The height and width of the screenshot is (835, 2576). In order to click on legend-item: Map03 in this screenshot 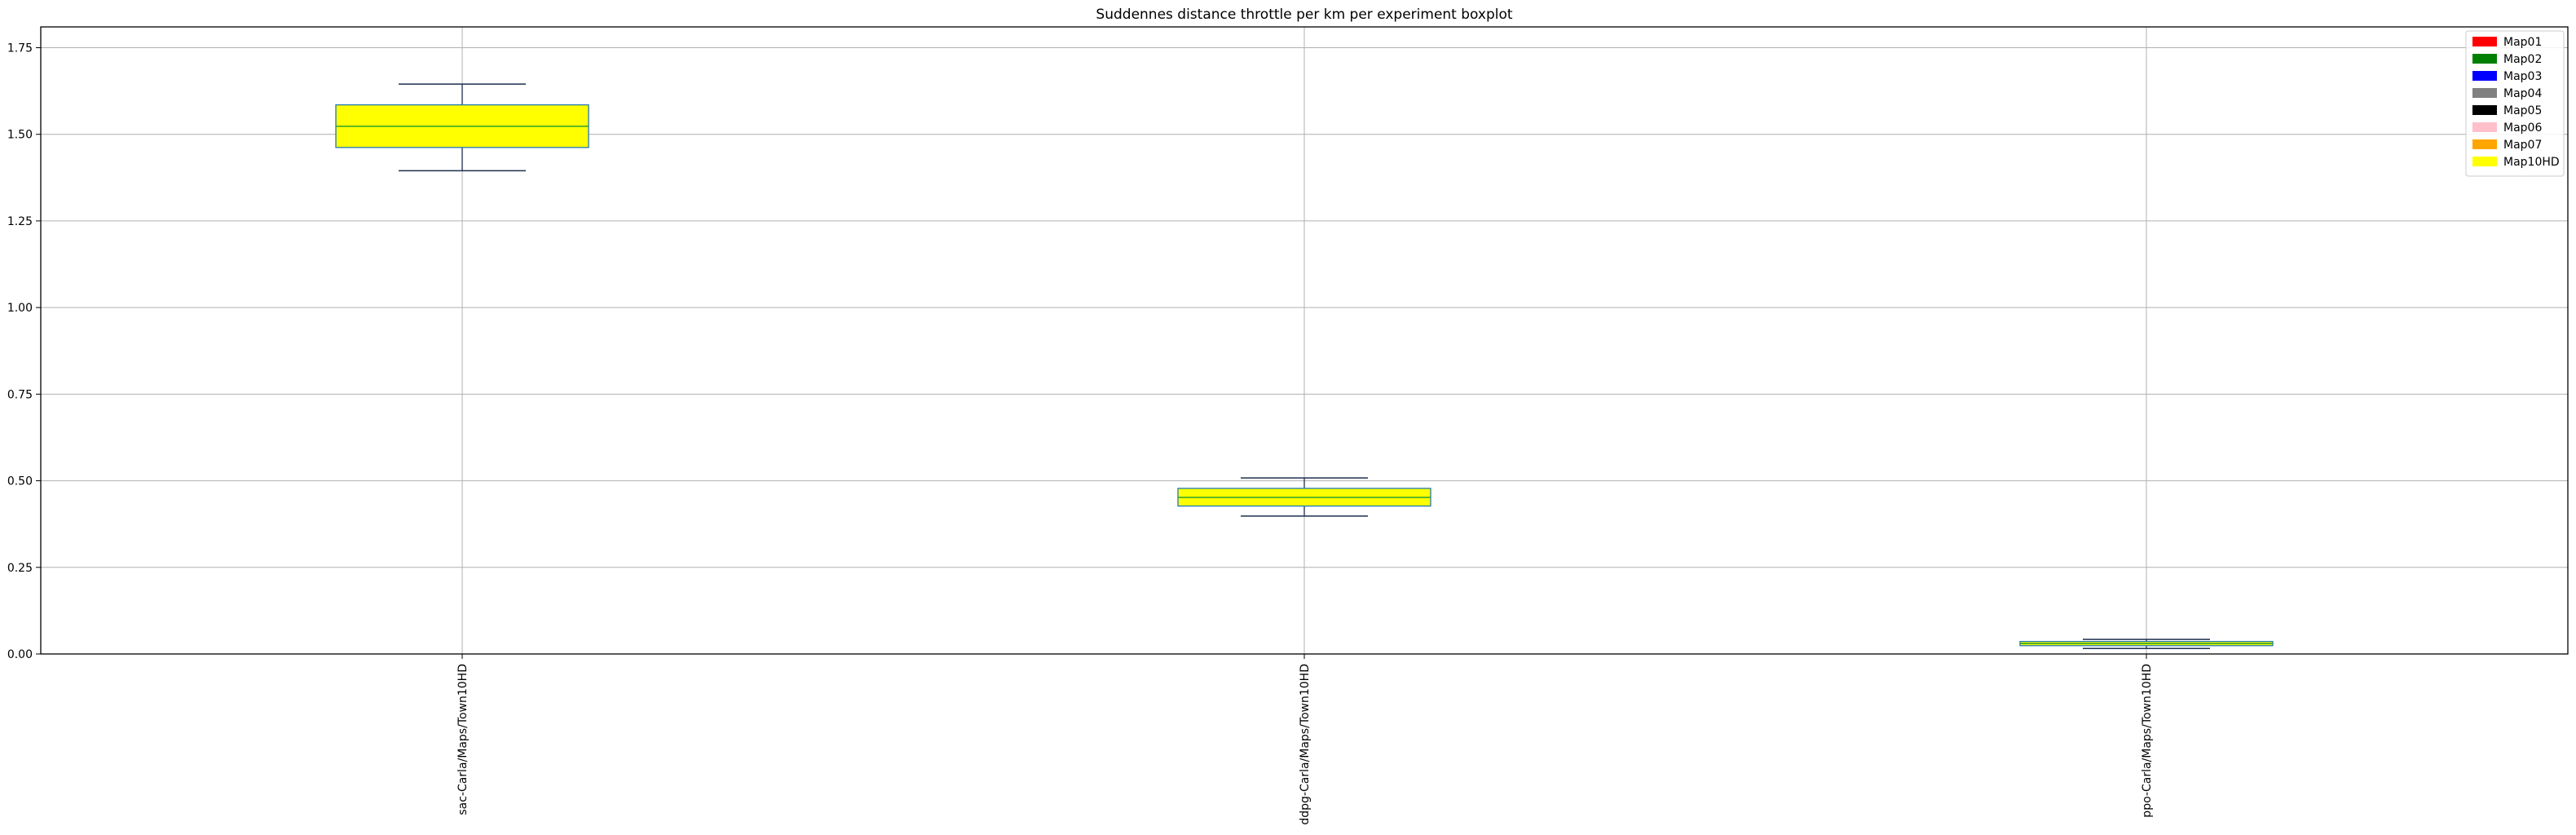, I will do `click(2507, 76)`.